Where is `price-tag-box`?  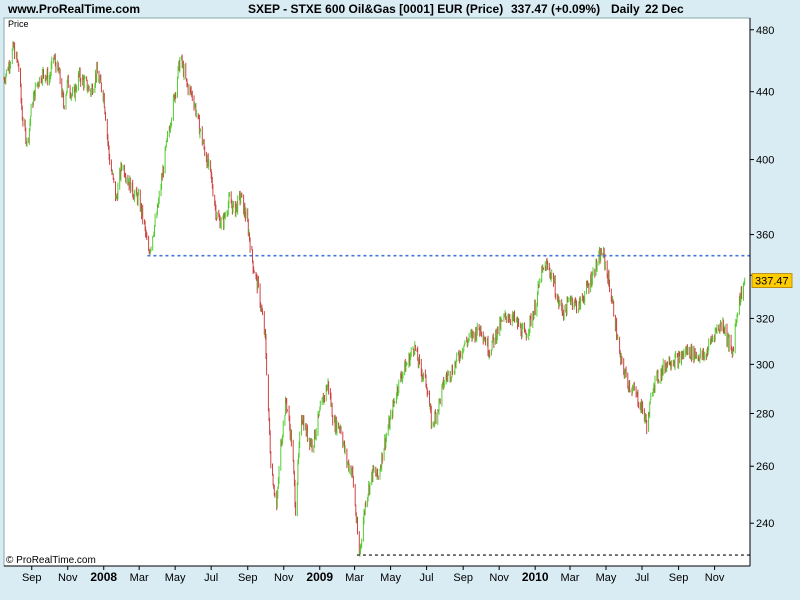
price-tag-box is located at coordinates (772, 280).